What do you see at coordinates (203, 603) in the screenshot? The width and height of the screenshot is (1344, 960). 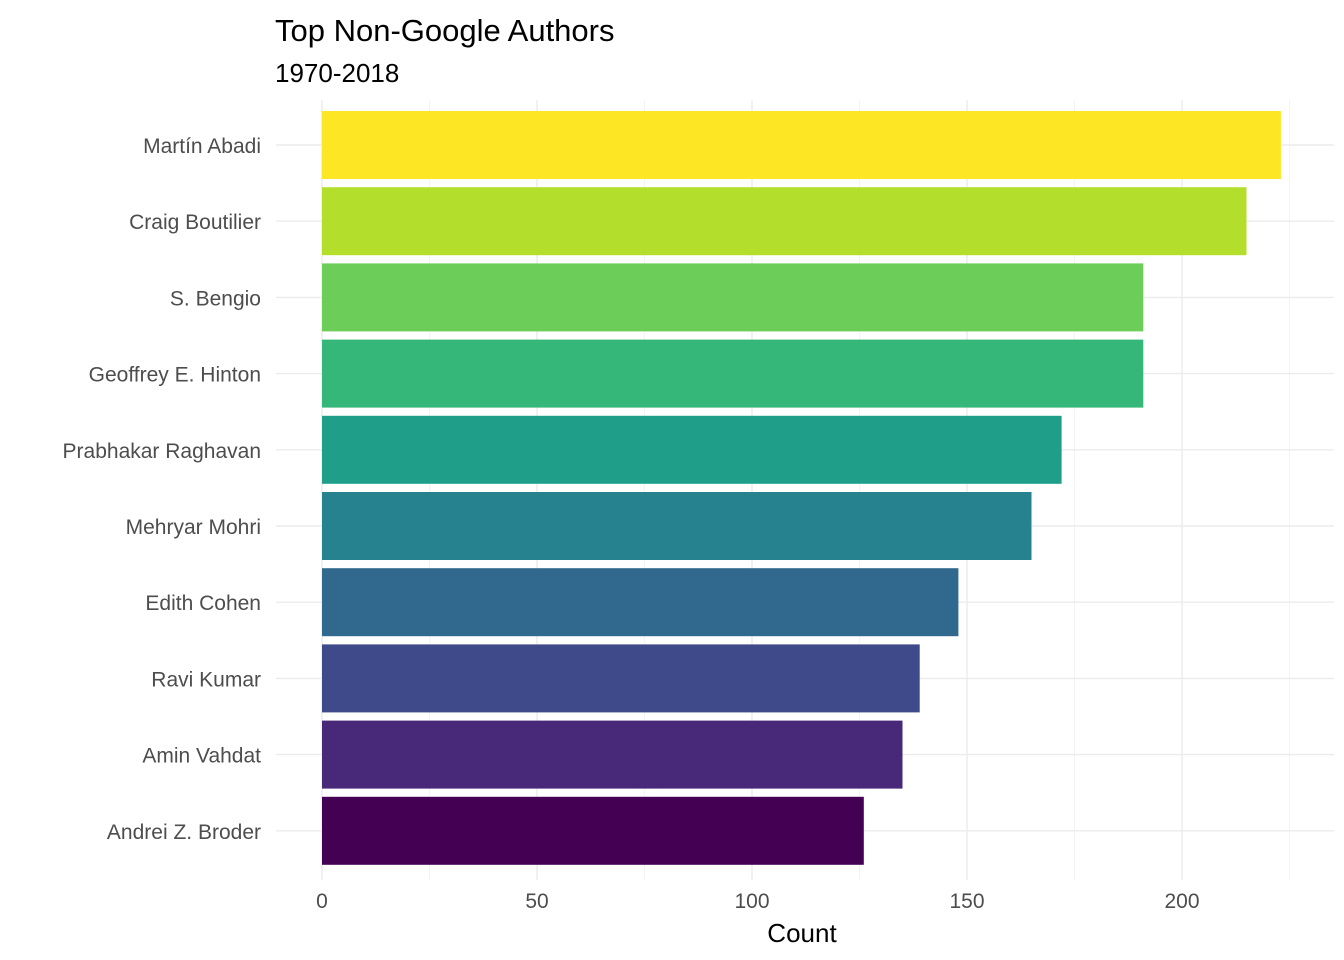 I see `y-tick-label: Edith Cohen` at bounding box center [203, 603].